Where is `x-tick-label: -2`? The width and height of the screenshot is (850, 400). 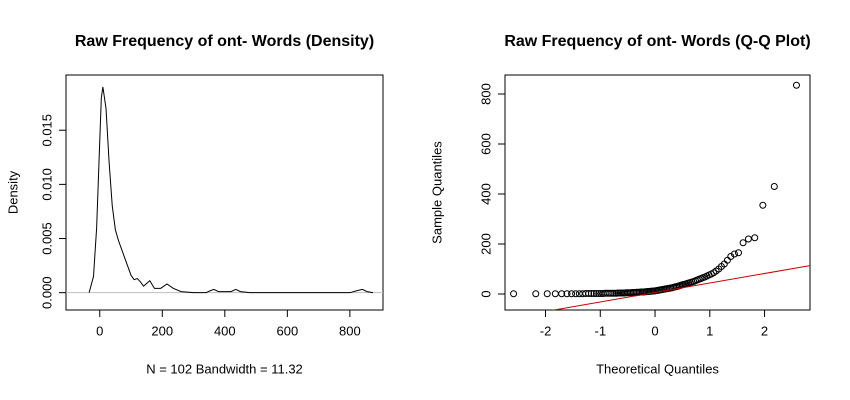
x-tick-label: -2 is located at coordinates (546, 330).